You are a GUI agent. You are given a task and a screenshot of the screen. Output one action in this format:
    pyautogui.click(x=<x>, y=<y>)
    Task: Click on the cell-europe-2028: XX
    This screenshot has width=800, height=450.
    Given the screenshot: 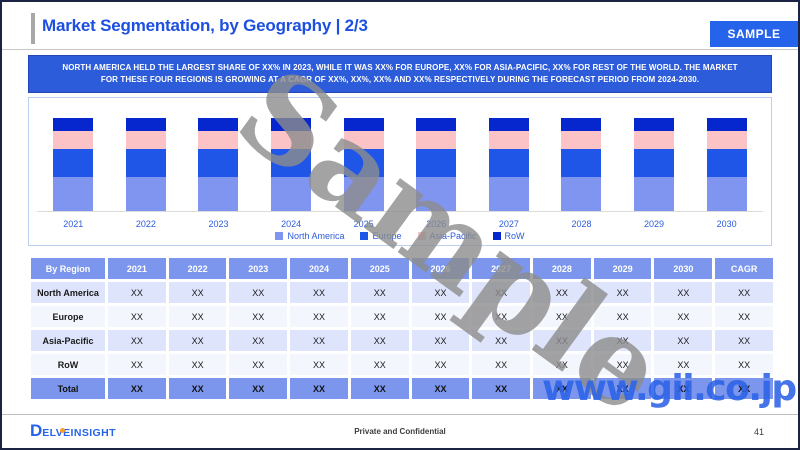 What is the action you would take?
    pyautogui.click(x=562, y=316)
    